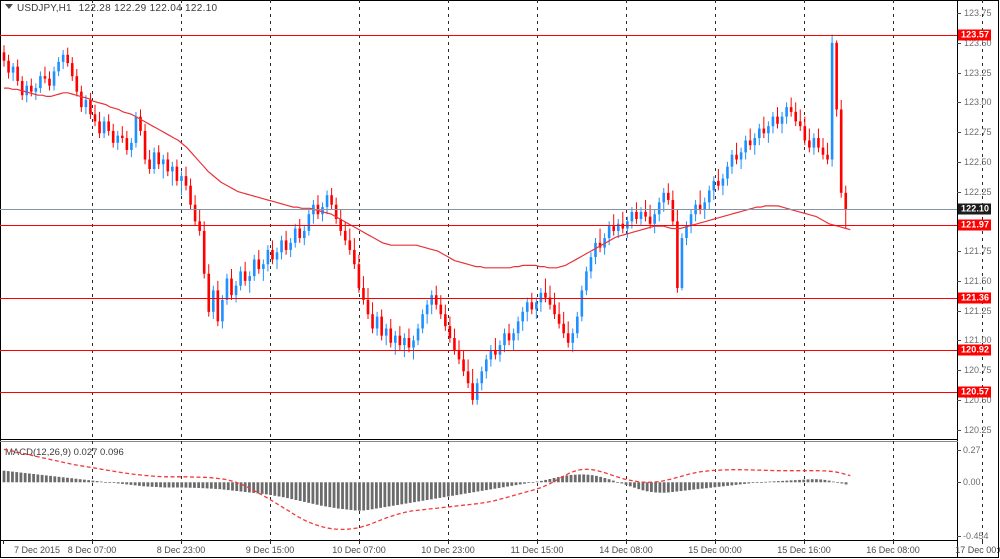 Image resolution: width=1000 pixels, height=559 pixels. What do you see at coordinates (975, 225) in the screenshot?
I see `price-level-tag: 121.97` at bounding box center [975, 225].